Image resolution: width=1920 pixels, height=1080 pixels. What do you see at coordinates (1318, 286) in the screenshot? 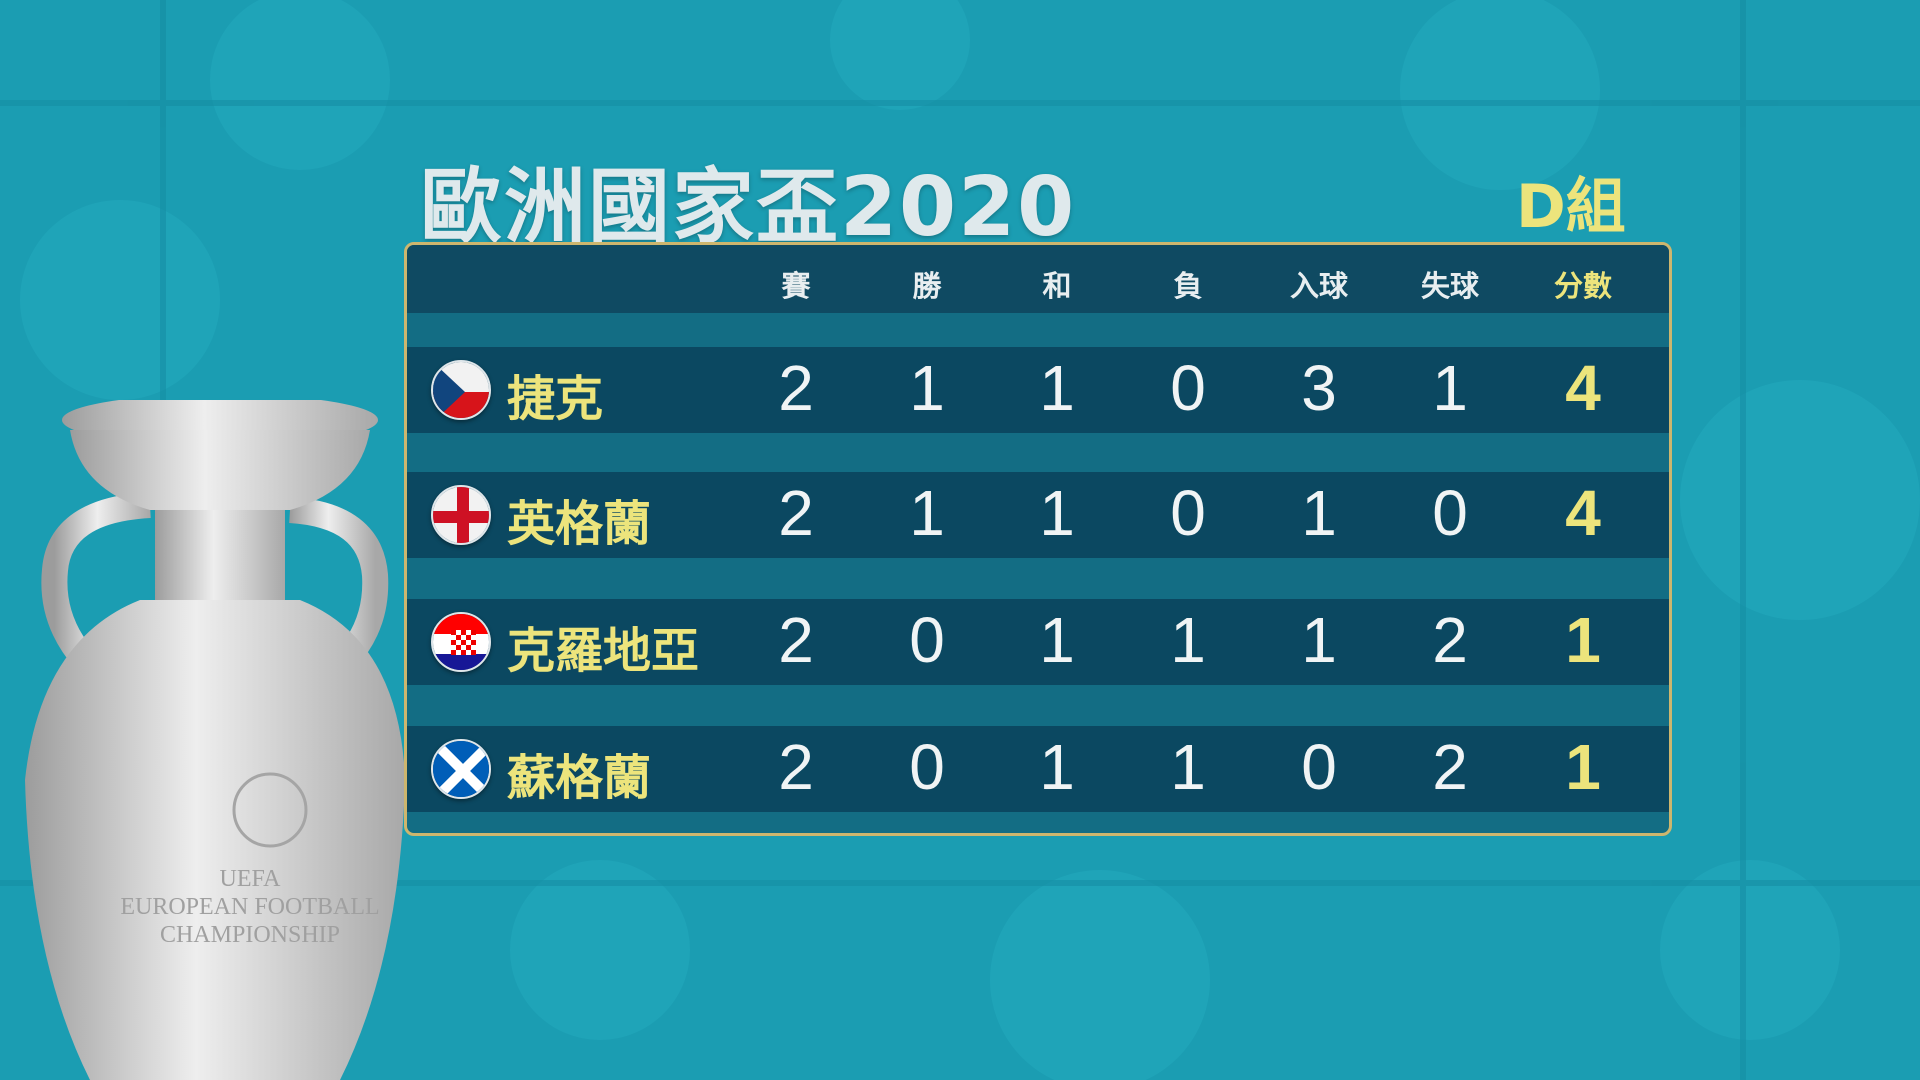
I see `header-goals-for: 入球` at bounding box center [1318, 286].